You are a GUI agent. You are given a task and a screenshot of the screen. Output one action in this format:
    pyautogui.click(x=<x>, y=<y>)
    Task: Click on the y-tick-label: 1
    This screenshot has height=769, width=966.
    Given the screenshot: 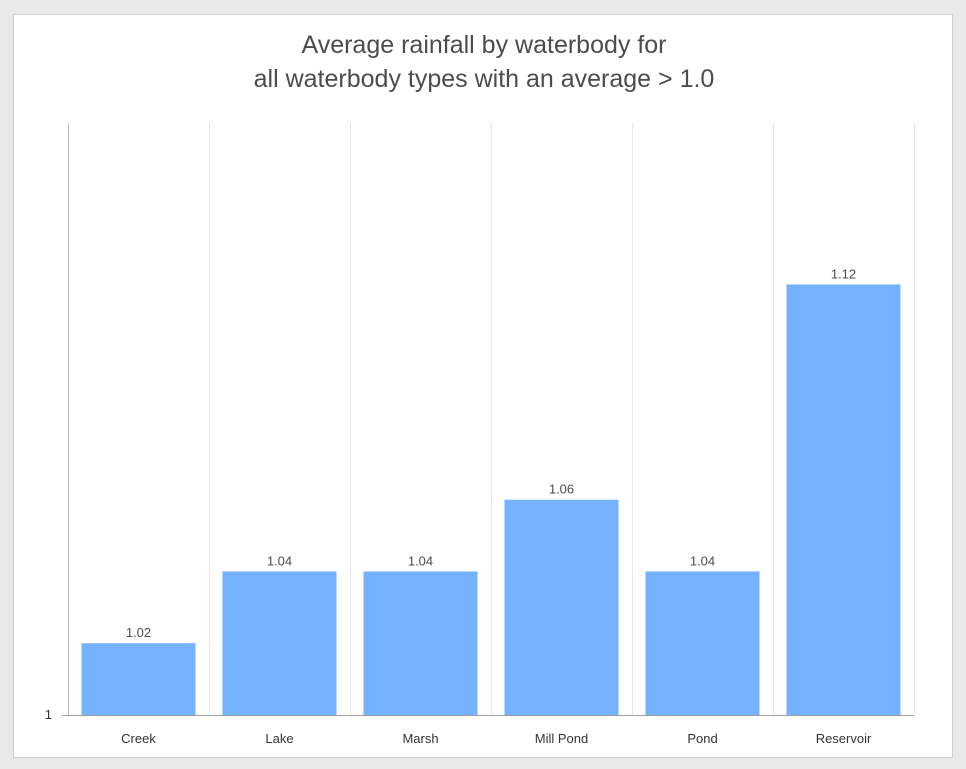 What is the action you would take?
    pyautogui.click(x=48, y=714)
    